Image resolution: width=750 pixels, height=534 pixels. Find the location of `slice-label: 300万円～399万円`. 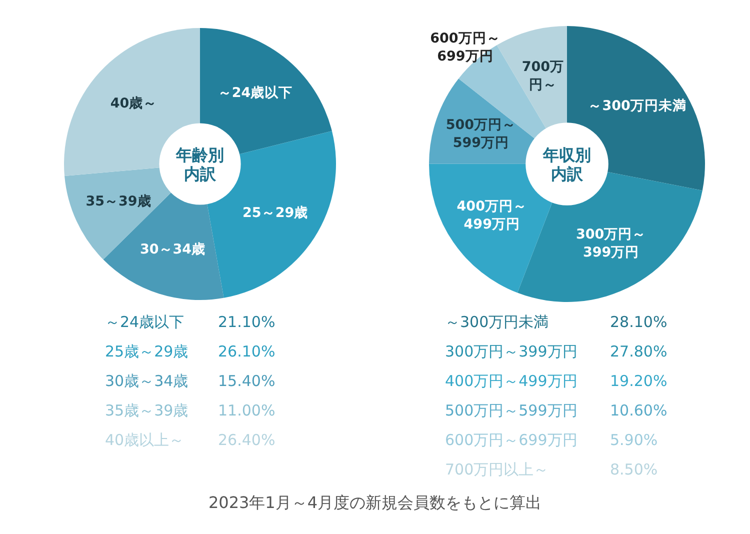

slice-label: 300万円～399万円 is located at coordinates (611, 243).